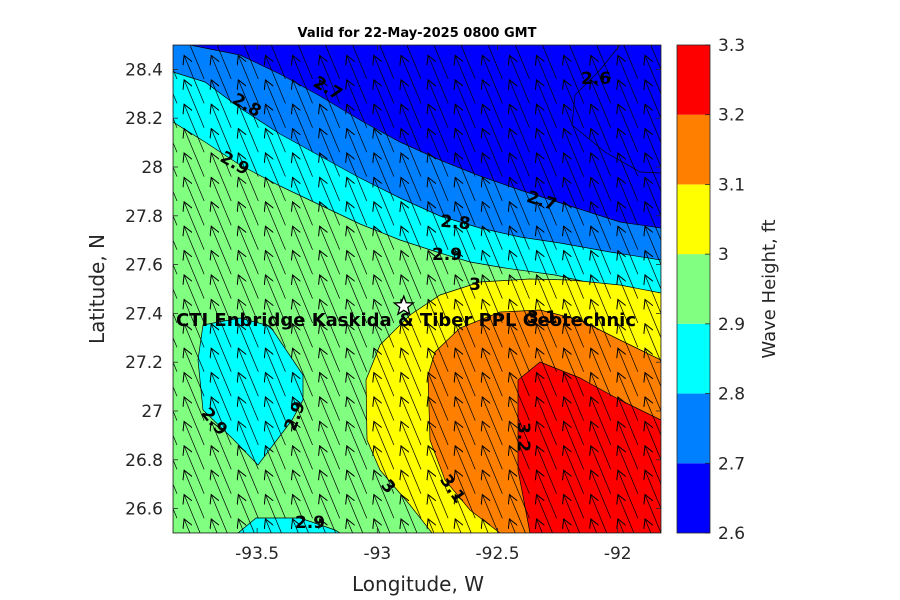  I want to click on colorbar-tick-label: 3.3, so click(731, 46).